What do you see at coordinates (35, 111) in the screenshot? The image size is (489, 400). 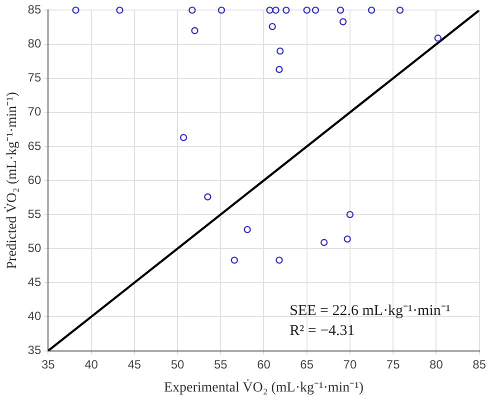 I see `y-tick-label: 70` at bounding box center [35, 111].